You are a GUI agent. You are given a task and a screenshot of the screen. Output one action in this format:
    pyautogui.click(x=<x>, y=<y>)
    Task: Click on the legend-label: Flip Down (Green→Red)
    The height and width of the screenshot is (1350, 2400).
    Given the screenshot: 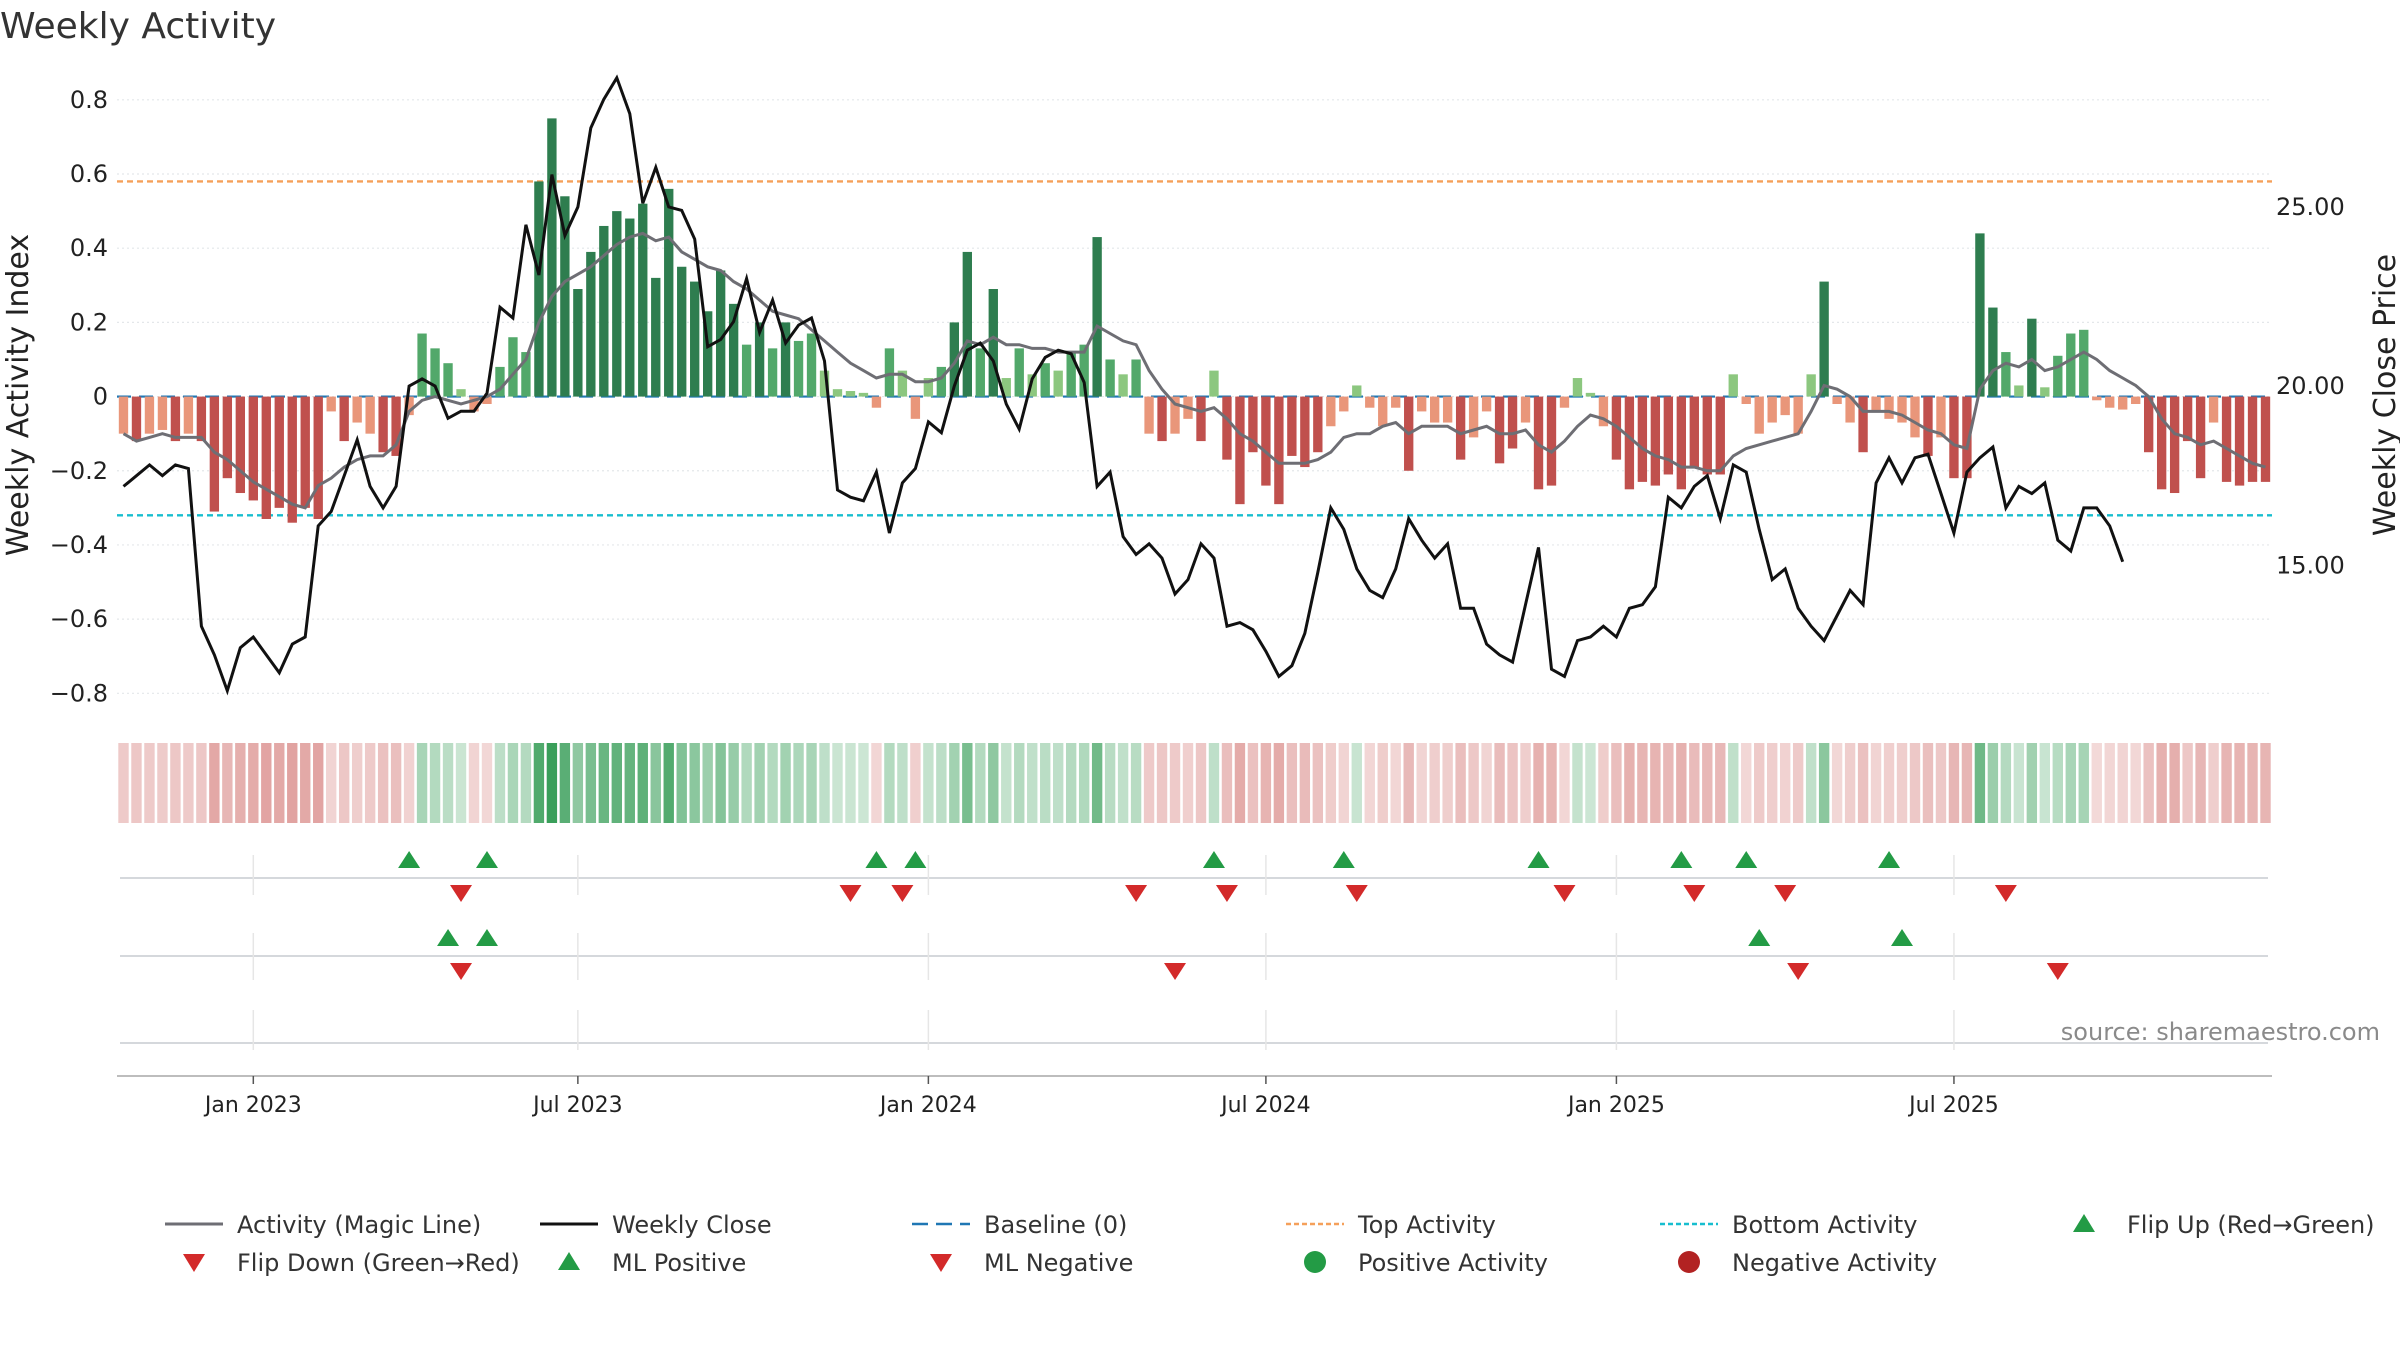 What is the action you would take?
    pyautogui.click(x=378, y=1263)
    